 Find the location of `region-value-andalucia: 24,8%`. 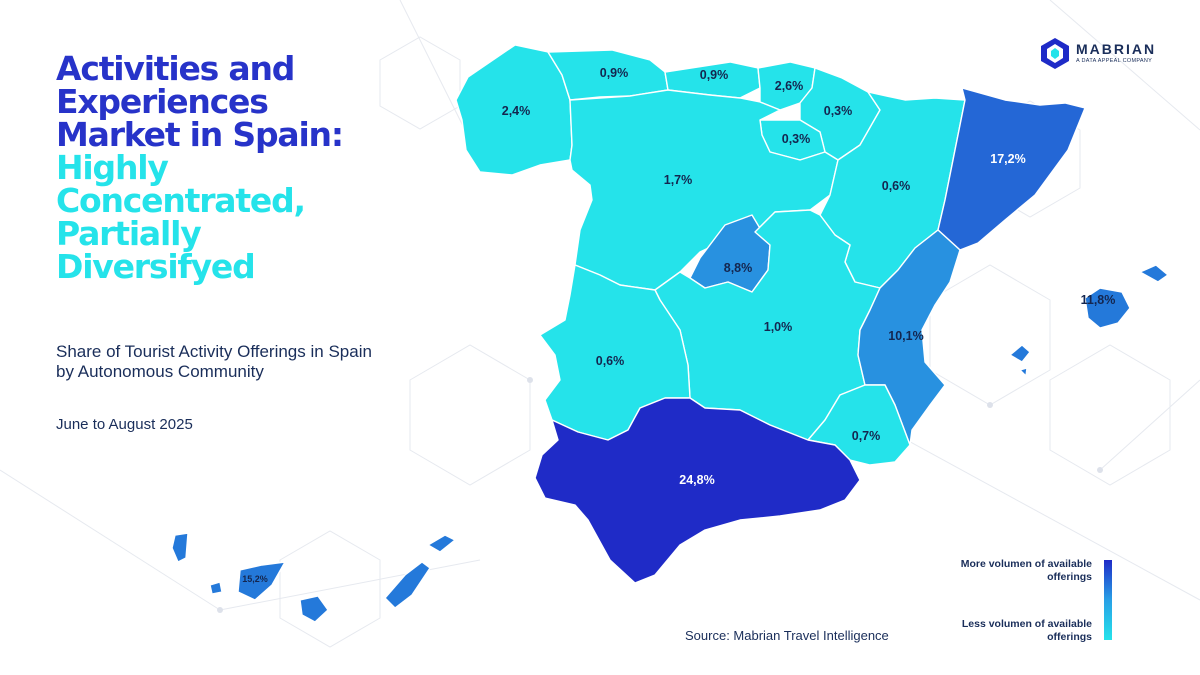

region-value-andalucia: 24,8% is located at coordinates (696, 480).